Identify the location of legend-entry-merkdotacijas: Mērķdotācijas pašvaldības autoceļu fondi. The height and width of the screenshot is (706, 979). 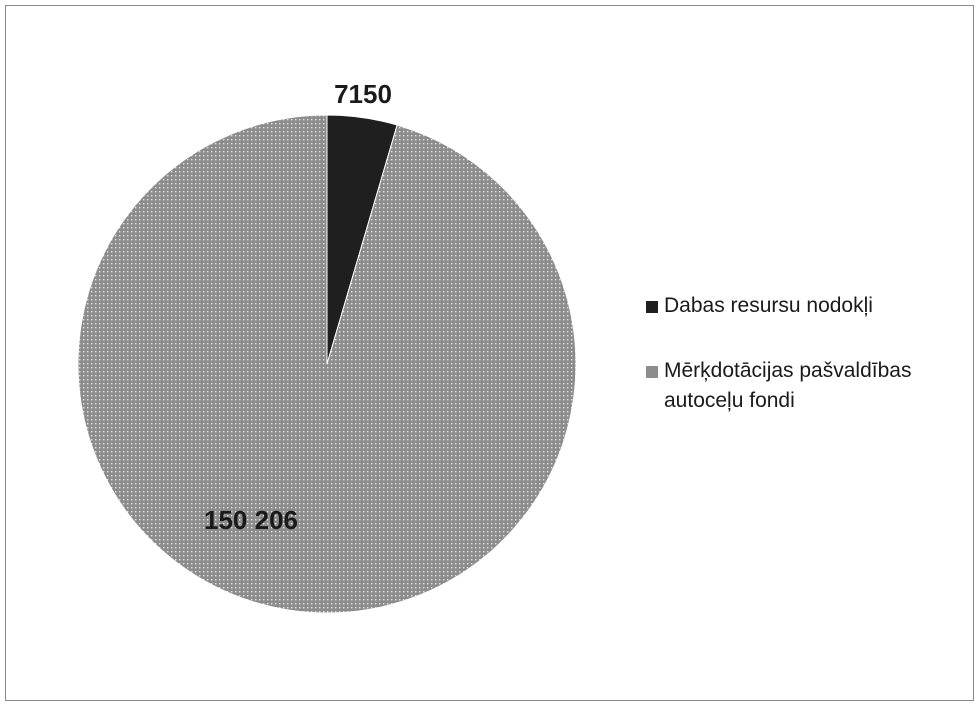
(809, 386).